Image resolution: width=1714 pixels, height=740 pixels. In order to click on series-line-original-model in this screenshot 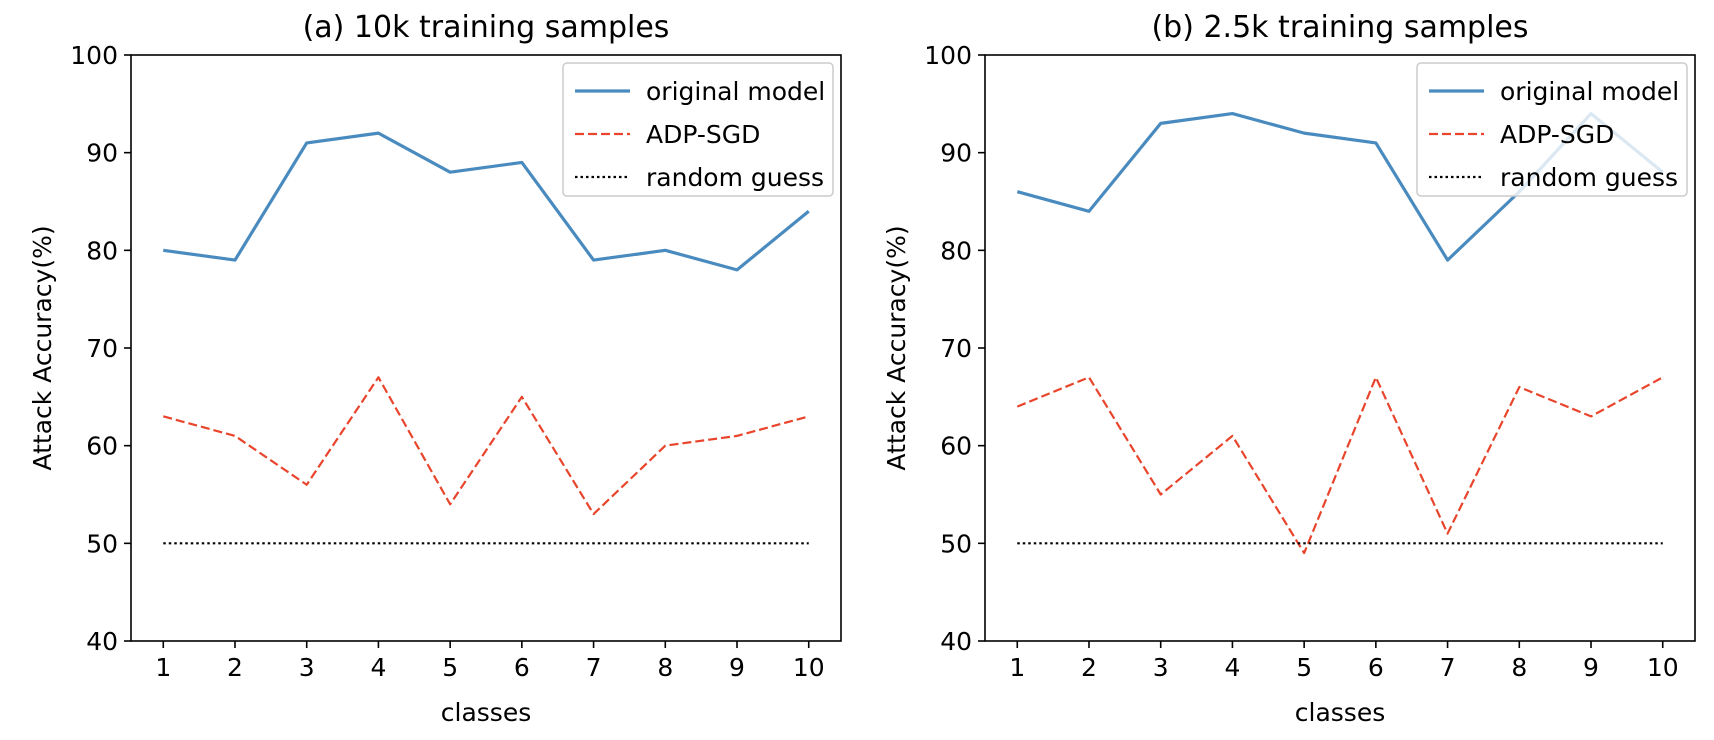, I will do `click(486, 201)`.